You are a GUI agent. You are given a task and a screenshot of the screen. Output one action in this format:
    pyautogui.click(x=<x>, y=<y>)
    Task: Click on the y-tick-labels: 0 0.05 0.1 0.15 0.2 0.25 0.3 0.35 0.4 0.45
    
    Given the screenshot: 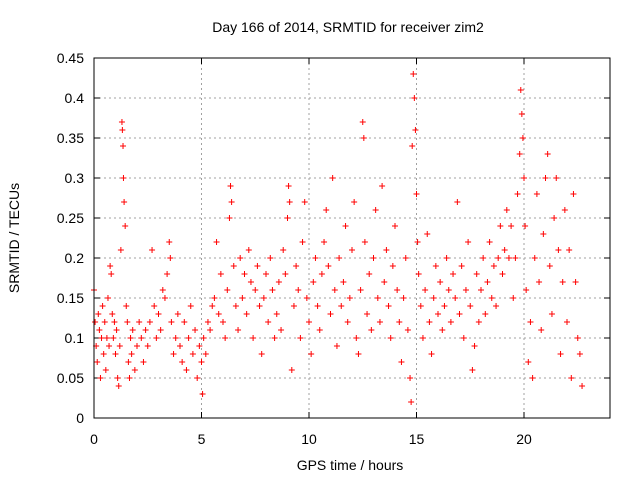 What is the action you would take?
    pyautogui.click(x=70, y=238)
    